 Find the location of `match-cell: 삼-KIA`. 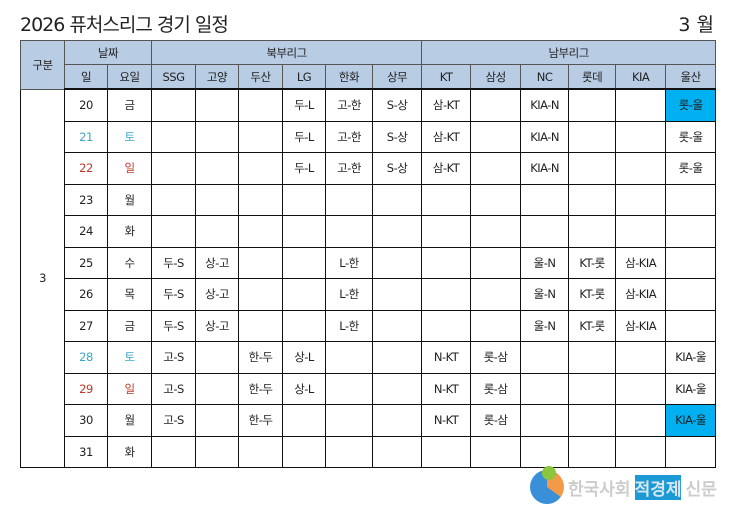

match-cell: 삼-KIA is located at coordinates (641, 294).